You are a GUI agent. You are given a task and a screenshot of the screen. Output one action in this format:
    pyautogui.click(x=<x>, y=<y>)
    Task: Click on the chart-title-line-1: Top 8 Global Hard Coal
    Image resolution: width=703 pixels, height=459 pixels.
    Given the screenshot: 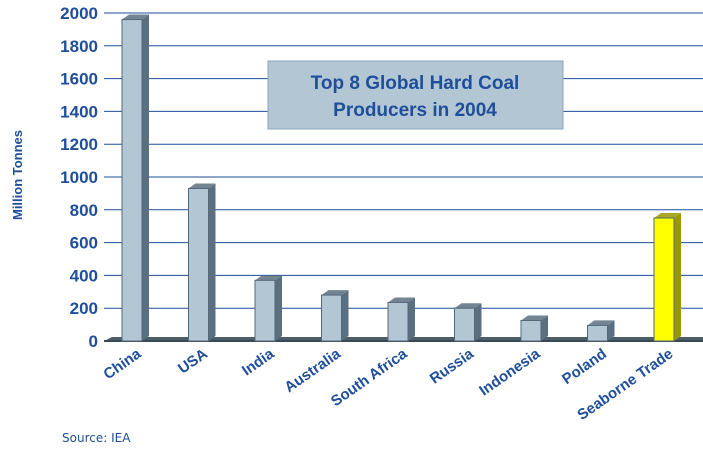 What is the action you would take?
    pyautogui.click(x=415, y=83)
    